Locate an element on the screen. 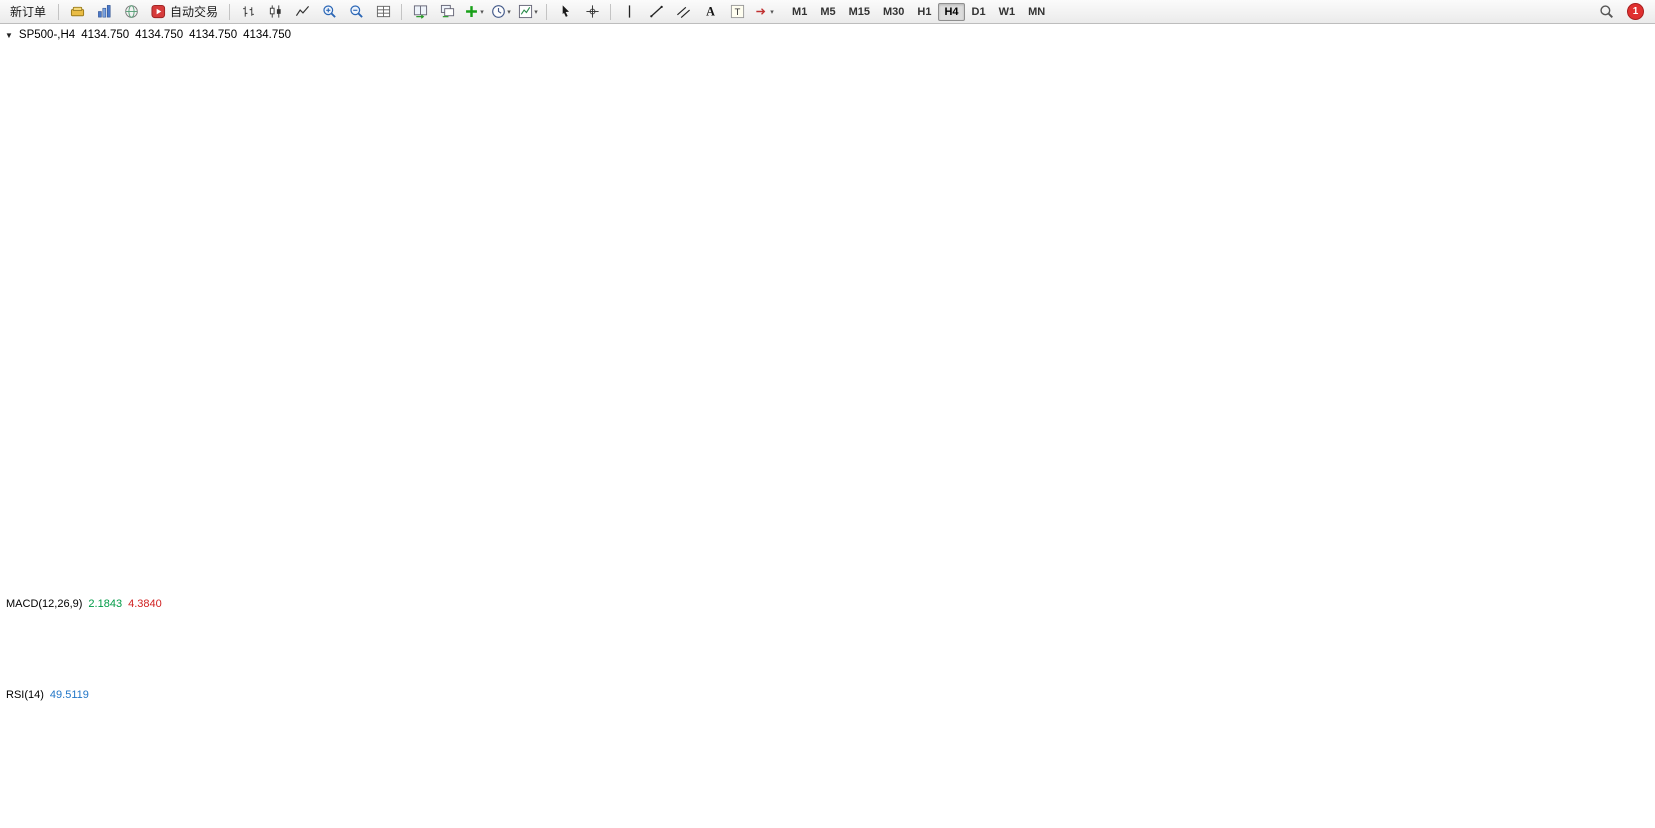 Image resolution: width=1655 pixels, height=828 pixels. clock-glyph is located at coordinates (499, 11).